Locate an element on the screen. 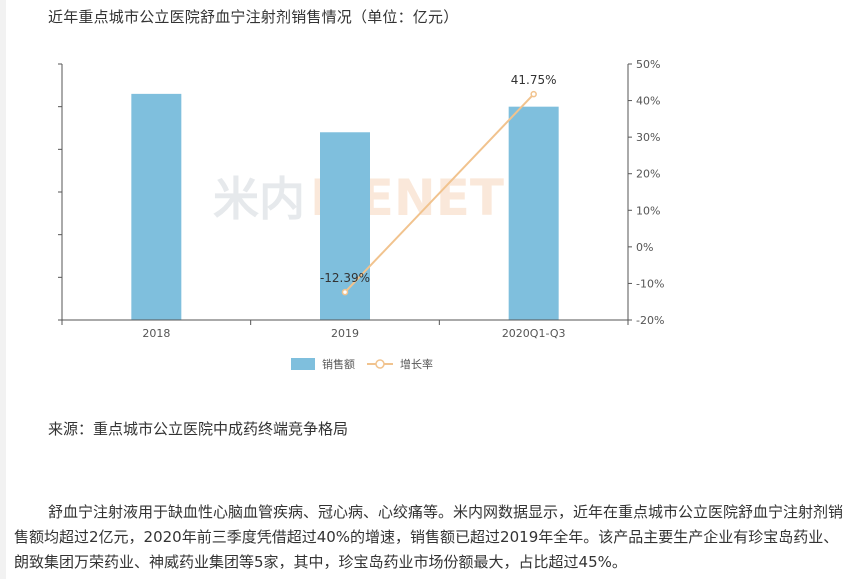 Image resolution: width=858 pixels, height=579 pixels. svg-text: 米内 is located at coordinates (259, 199).